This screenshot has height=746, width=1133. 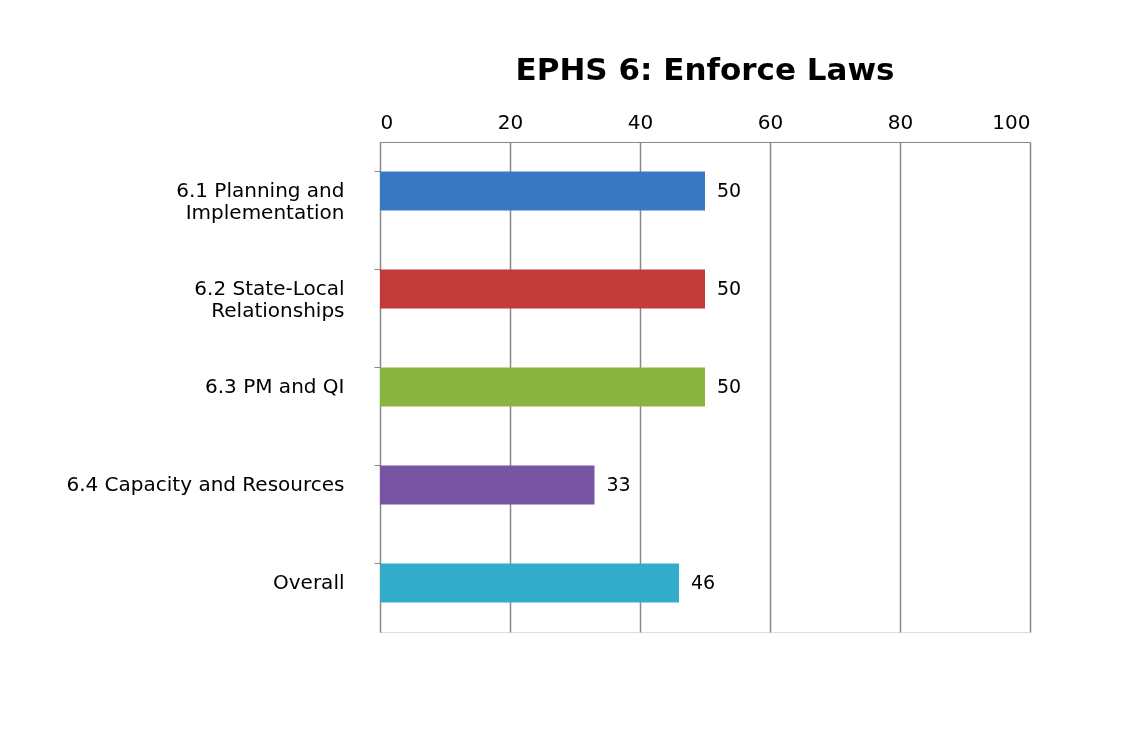 I want to click on y-tick-label: 6.1 Planning and Implementation, so click(x=260, y=201).